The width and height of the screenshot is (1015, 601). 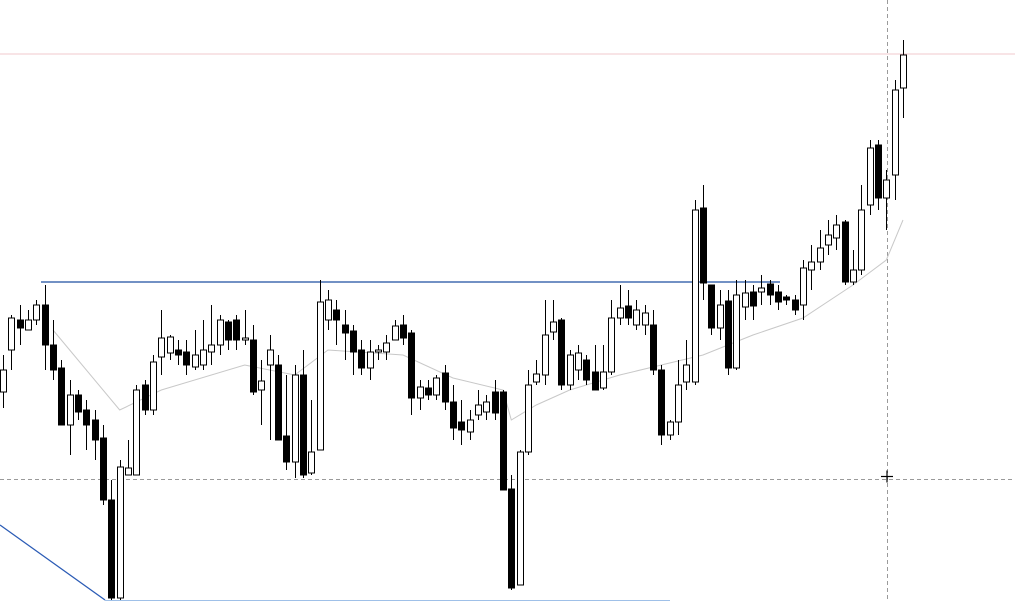 I want to click on crosshair-cursor, so click(x=887, y=476).